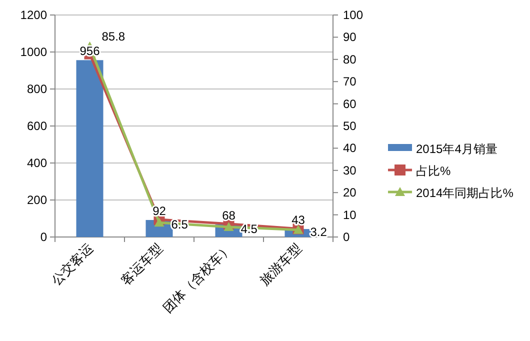  Describe the element at coordinates (350, 170) in the screenshot. I see `y2-tick-label: 30` at that location.